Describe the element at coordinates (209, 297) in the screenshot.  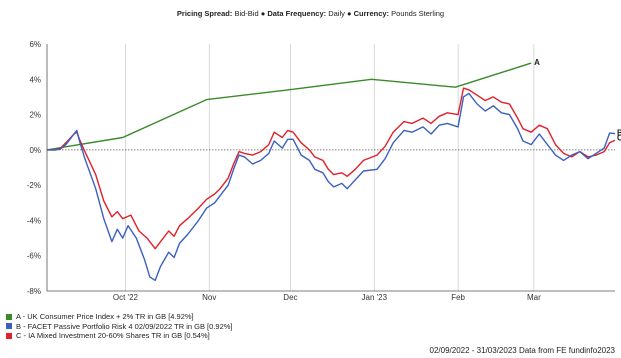
I see `x-tick-label: Nov` at that location.